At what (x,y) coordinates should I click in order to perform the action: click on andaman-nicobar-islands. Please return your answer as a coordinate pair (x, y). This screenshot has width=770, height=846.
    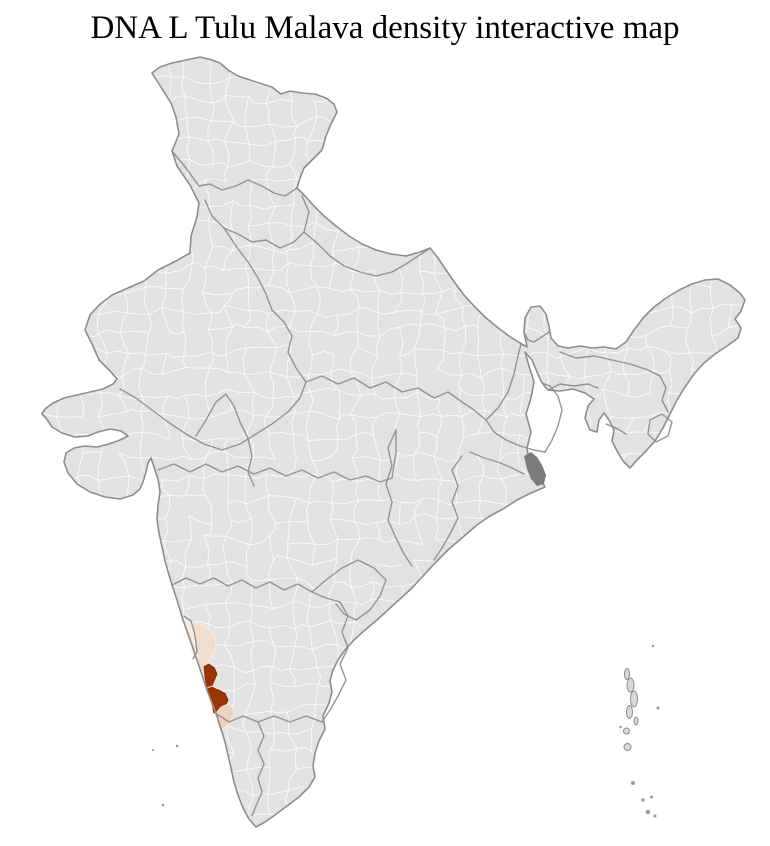
    Looking at the image, I should click on (639, 731).